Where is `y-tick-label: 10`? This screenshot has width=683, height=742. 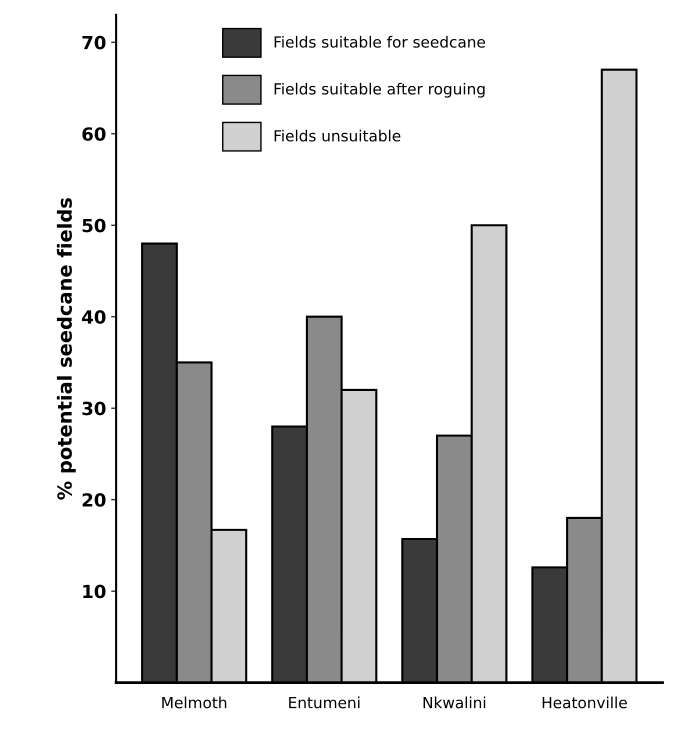 y-tick-label: 10 is located at coordinates (94, 591).